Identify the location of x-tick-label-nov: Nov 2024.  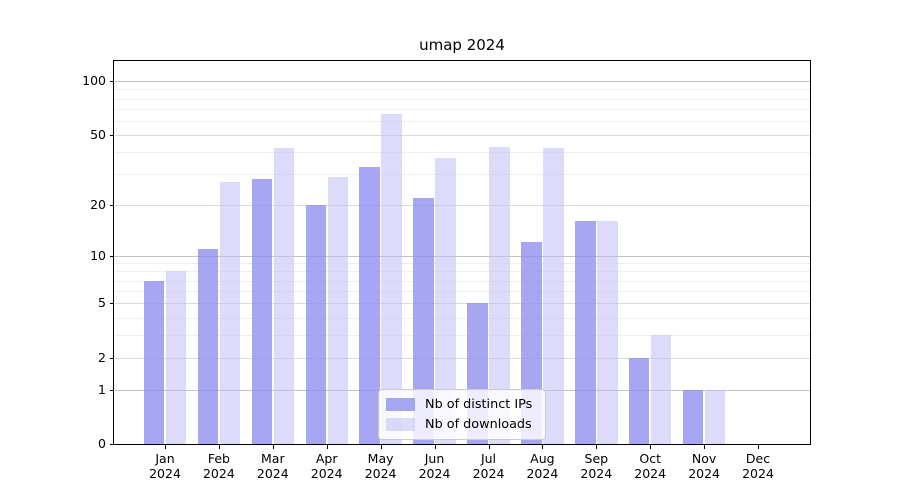
(704, 466).